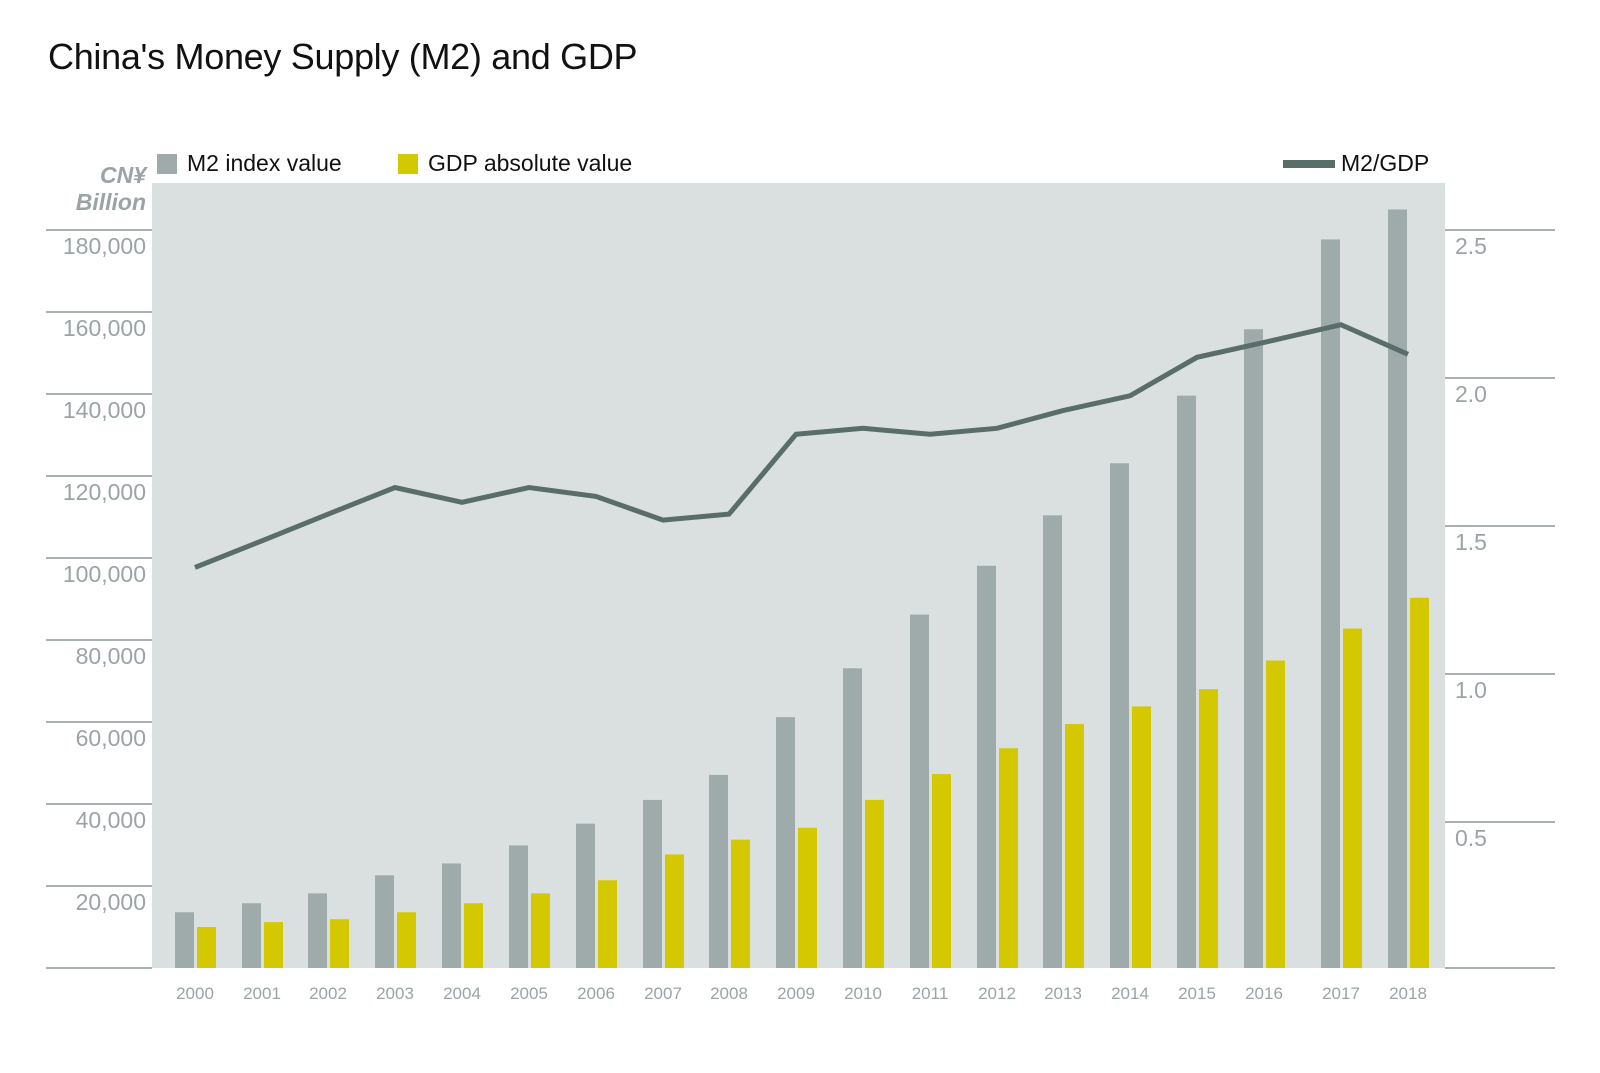 Image resolution: width=1600 pixels, height=1073 pixels. I want to click on chart-title: China's Money Supply (M2) and GDP, so click(343, 56).